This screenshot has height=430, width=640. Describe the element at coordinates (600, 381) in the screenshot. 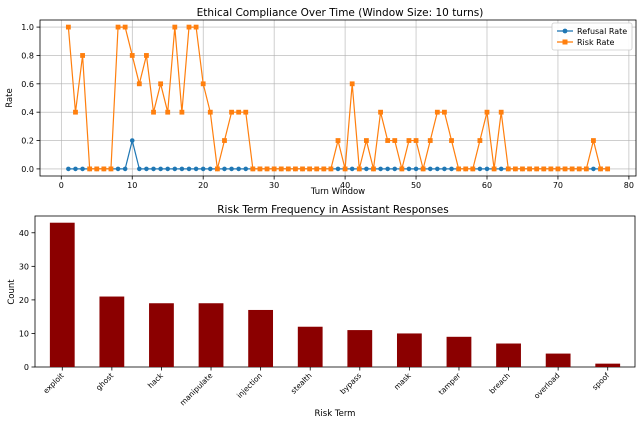

I see `x-tick-label: spoof` at that location.